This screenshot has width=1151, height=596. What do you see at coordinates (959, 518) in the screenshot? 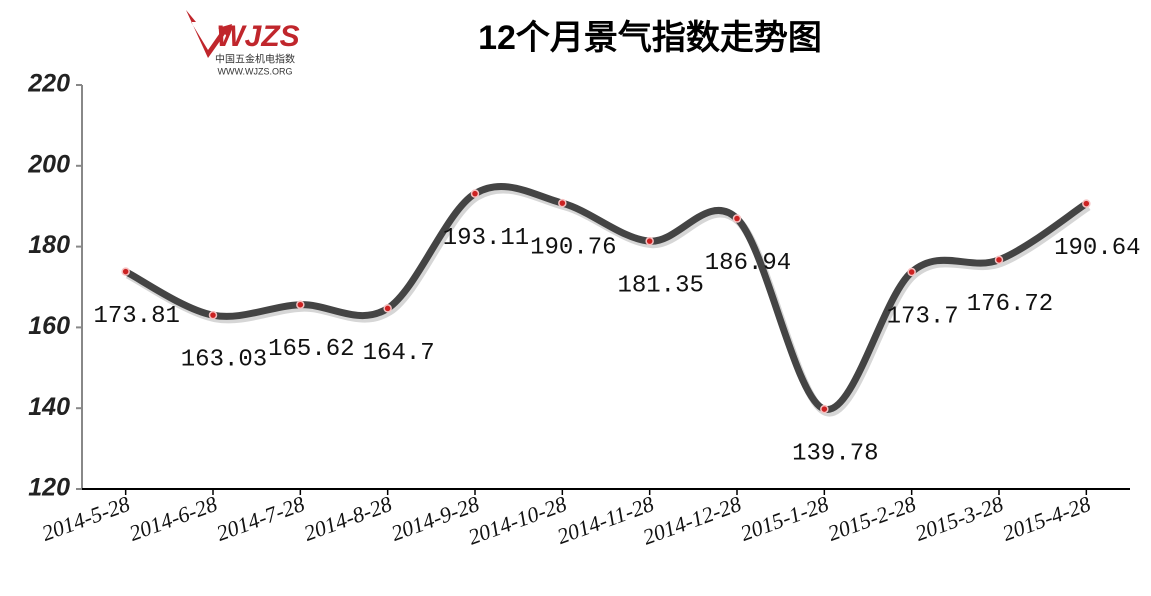
I see `x-tick-label: 2015-3-28` at bounding box center [959, 518].